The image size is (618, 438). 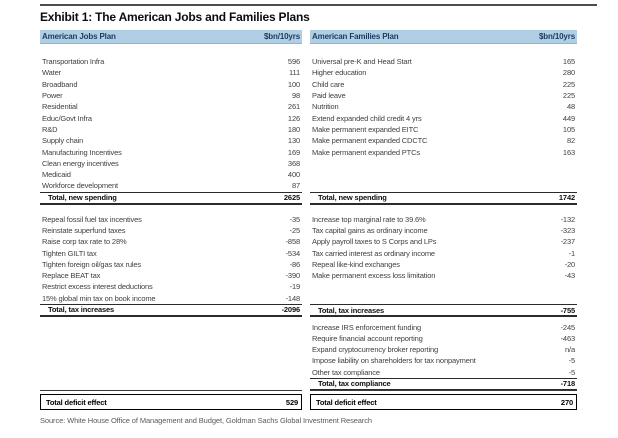 I want to click on row-value: 449, so click(x=568, y=118).